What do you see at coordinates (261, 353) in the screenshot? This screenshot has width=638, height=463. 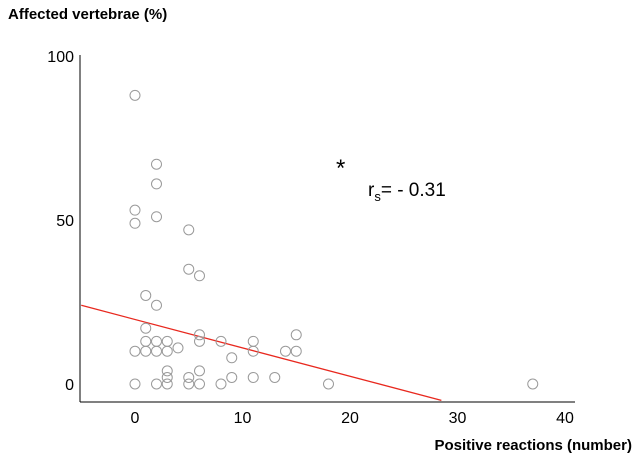 I see `regression-line` at bounding box center [261, 353].